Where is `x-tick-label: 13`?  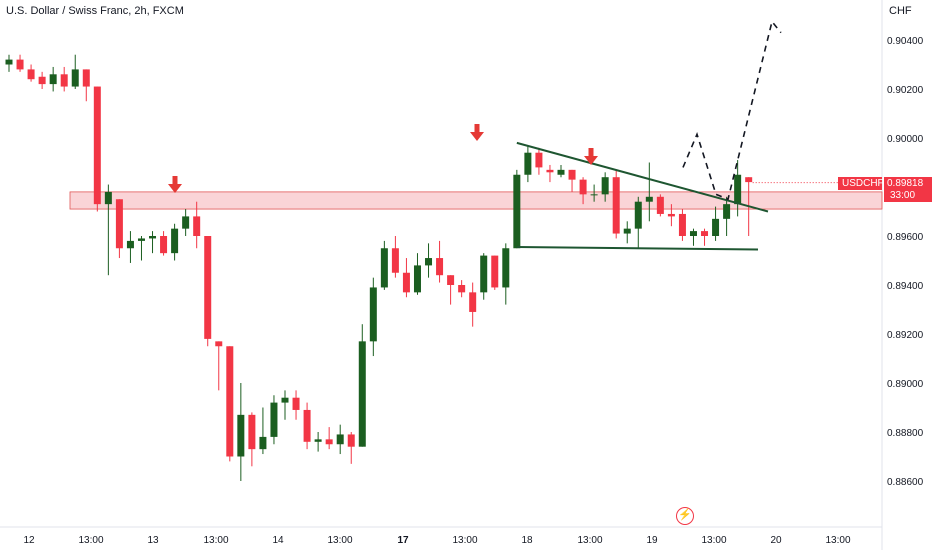 x-tick-label: 13 is located at coordinates (153, 540).